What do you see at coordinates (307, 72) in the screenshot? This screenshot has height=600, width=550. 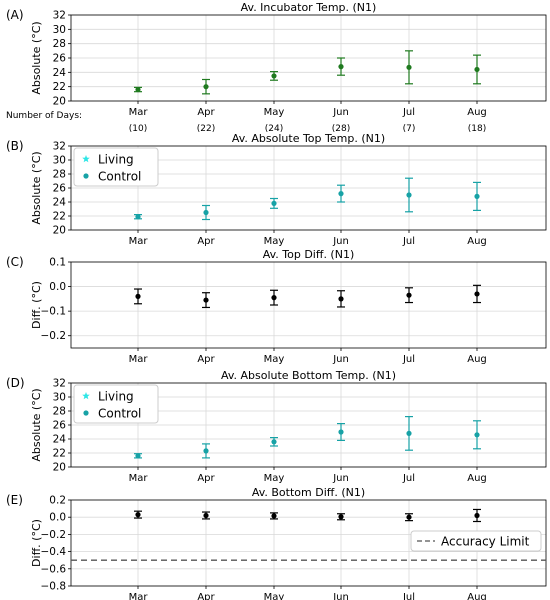 I see `series-data` at bounding box center [307, 72].